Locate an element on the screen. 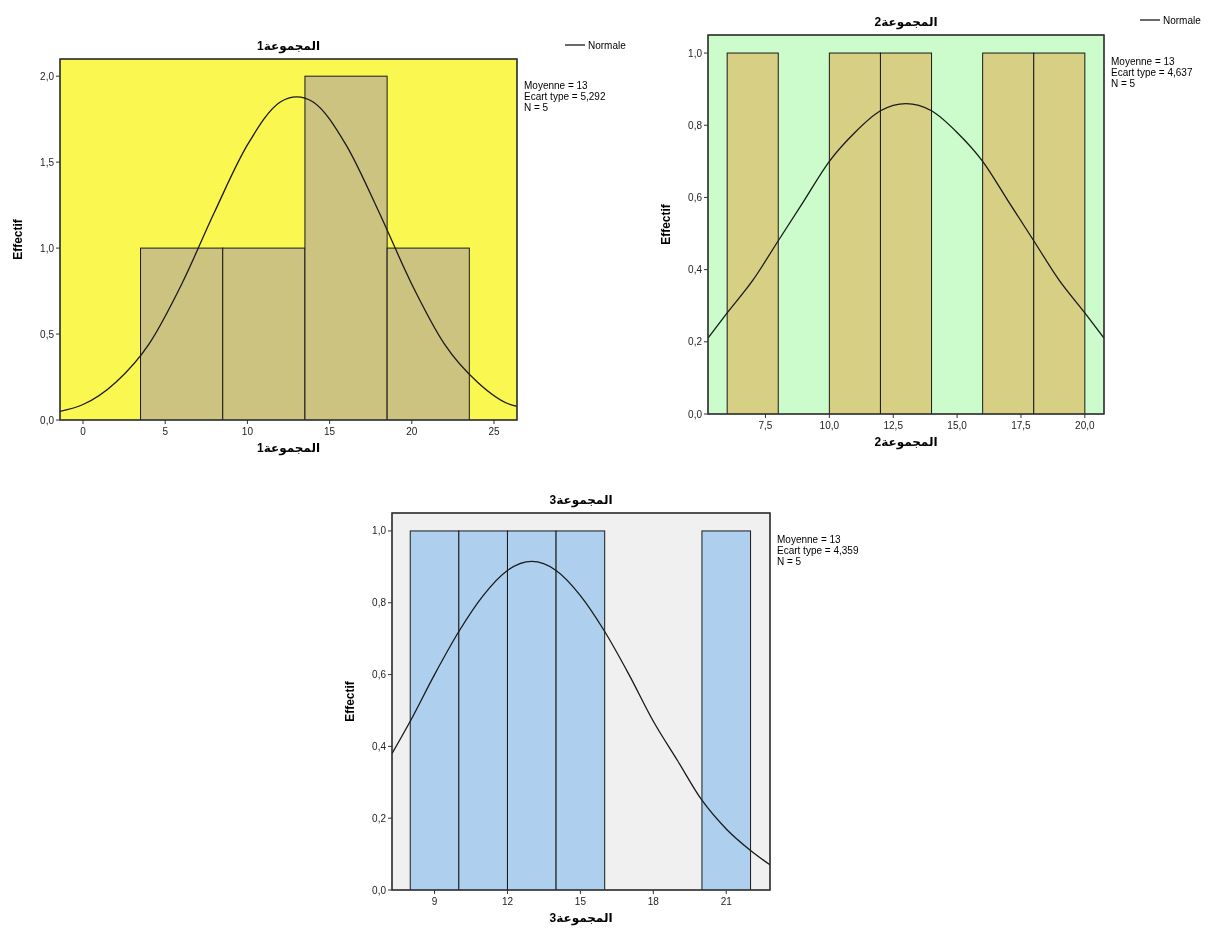  x-tick-label: 20 is located at coordinates (412, 431).